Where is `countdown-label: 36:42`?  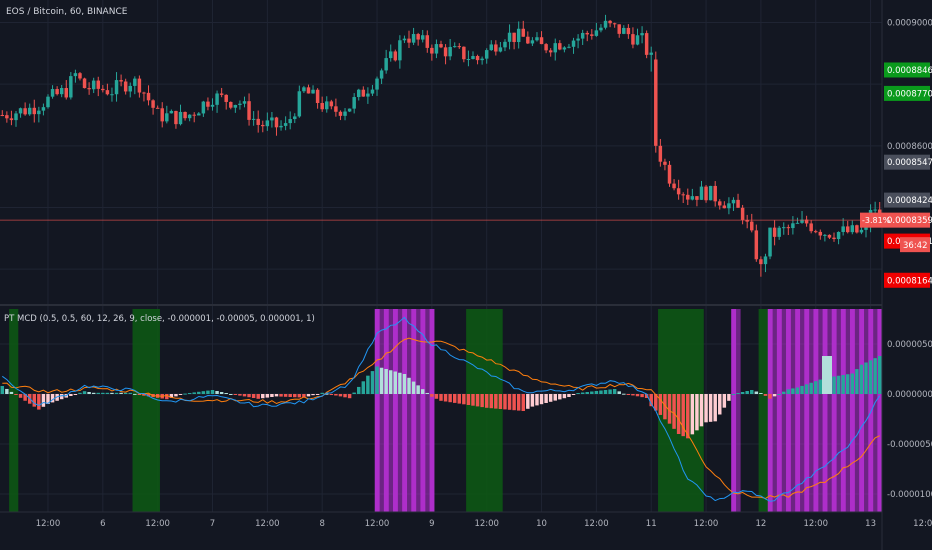
countdown-label: 36:42 is located at coordinates (915, 246).